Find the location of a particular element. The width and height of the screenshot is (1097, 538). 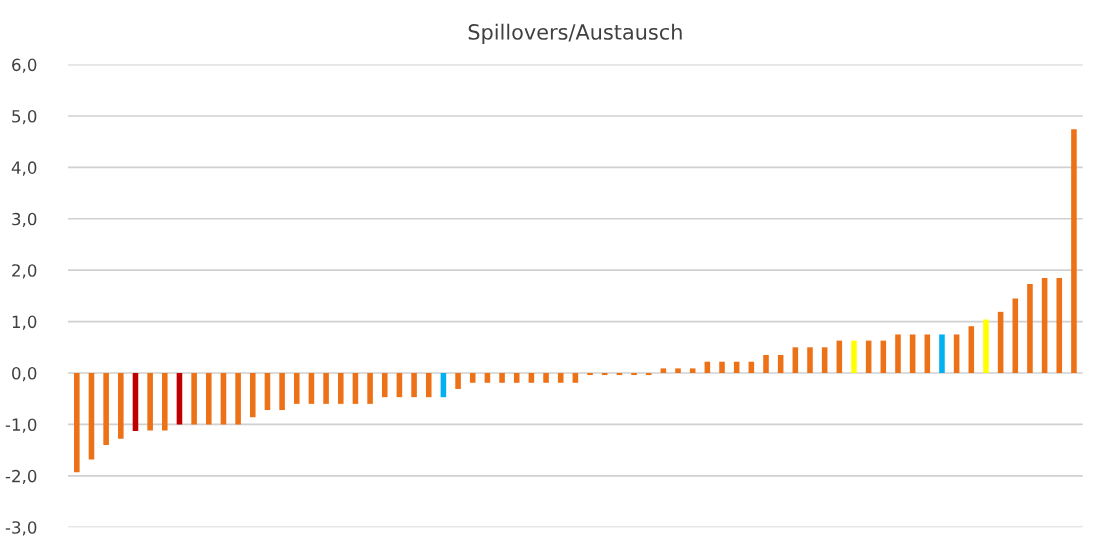

y-tick-label: 4,0 is located at coordinates (24, 168).